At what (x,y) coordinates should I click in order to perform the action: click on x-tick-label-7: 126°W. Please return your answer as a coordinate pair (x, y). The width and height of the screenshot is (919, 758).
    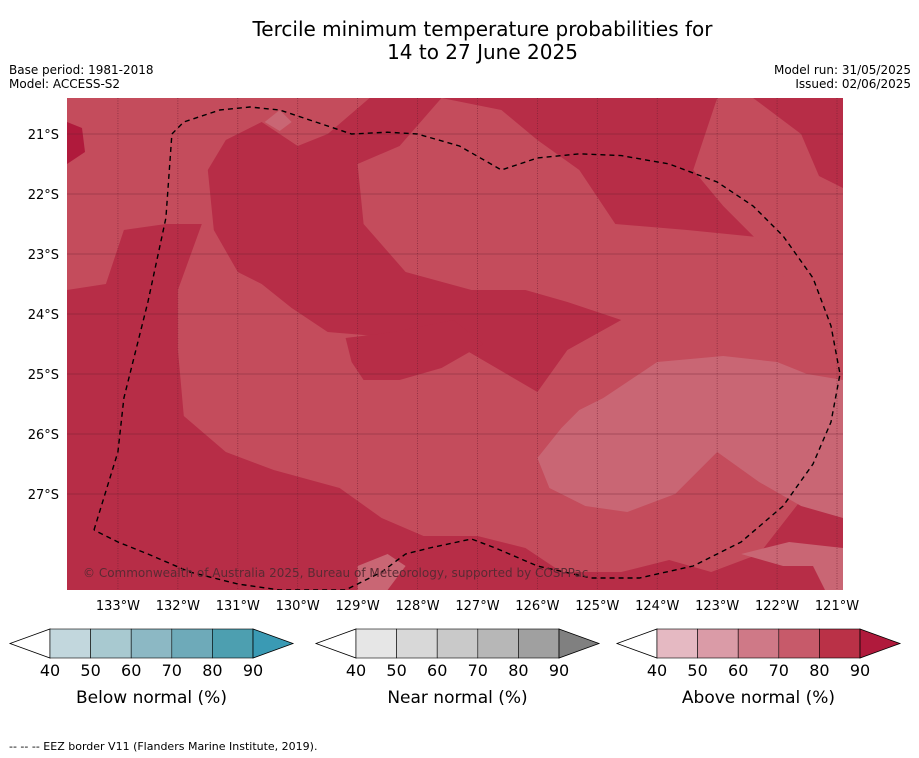
    Looking at the image, I should click on (537, 606).